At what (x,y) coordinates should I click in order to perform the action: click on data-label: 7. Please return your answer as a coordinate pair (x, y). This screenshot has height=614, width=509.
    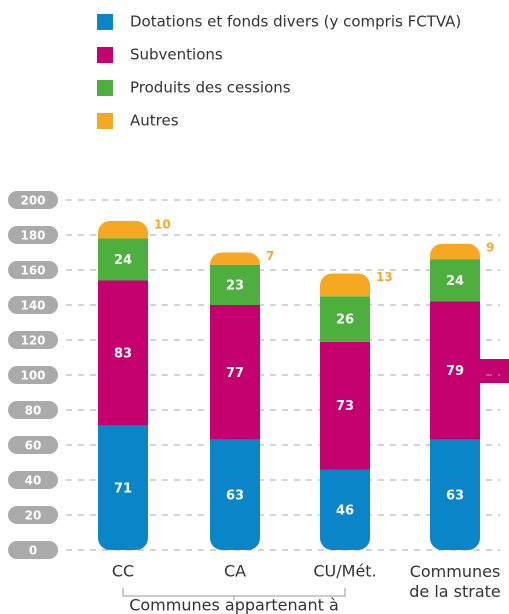
    Looking at the image, I should click on (270, 256).